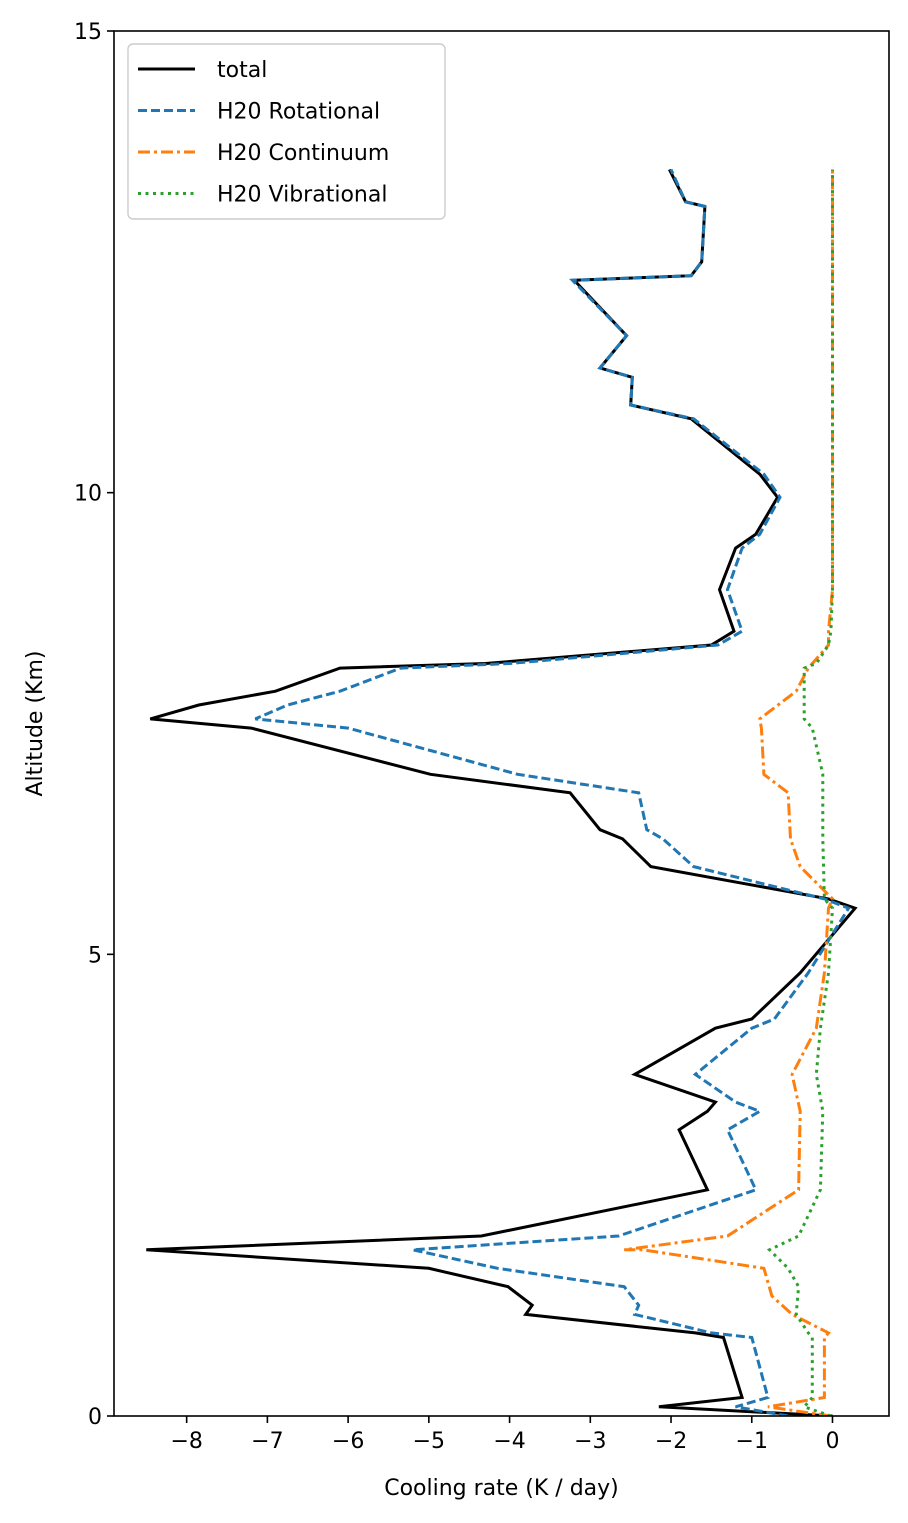  Describe the element at coordinates (298, 112) in the screenshot. I see `legend-label: H20 Rotational` at that location.